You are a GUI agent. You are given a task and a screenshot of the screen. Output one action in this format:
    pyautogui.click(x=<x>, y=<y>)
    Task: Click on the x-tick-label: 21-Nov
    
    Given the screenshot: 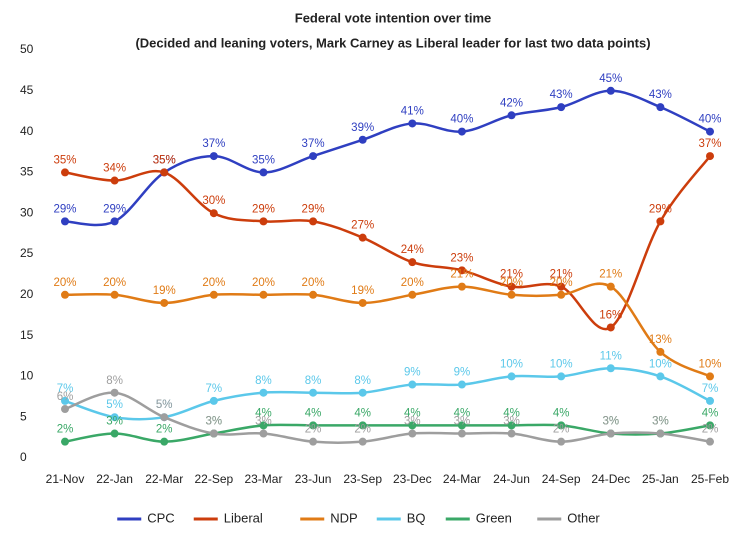 What is the action you would take?
    pyautogui.click(x=65, y=479)
    